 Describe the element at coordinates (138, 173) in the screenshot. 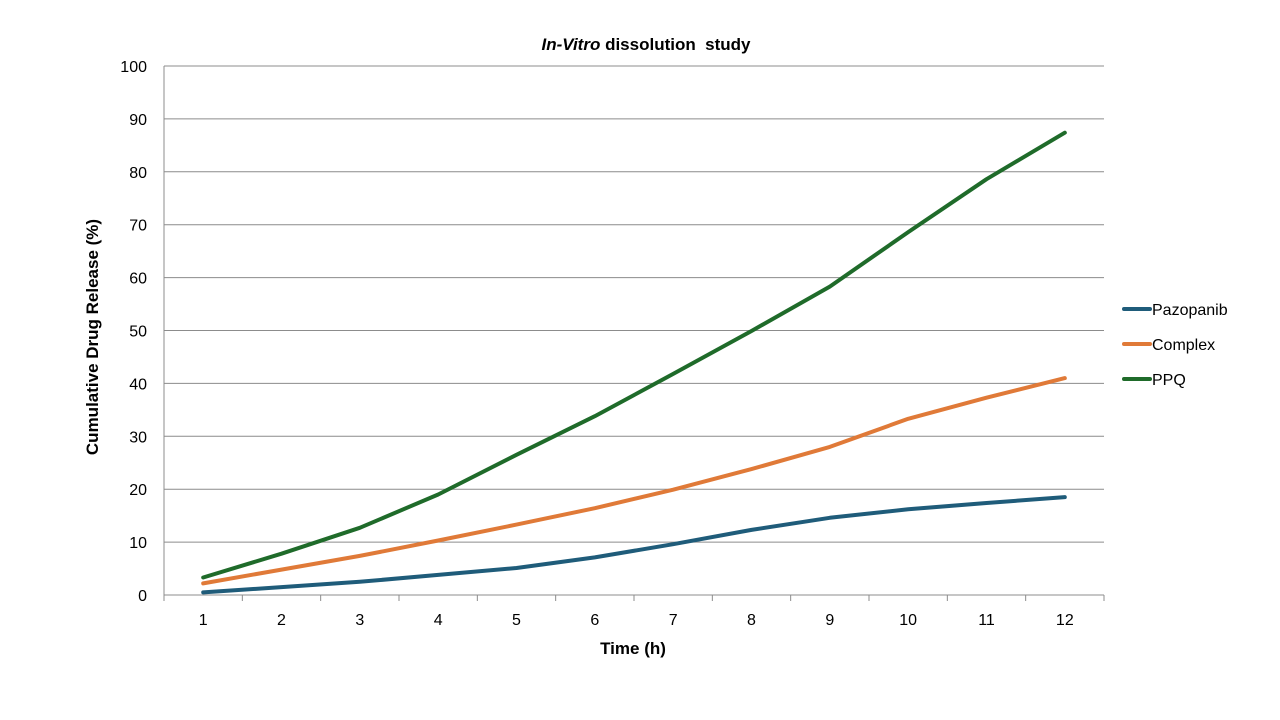

I see `y-tick-label-80: 80` at that location.